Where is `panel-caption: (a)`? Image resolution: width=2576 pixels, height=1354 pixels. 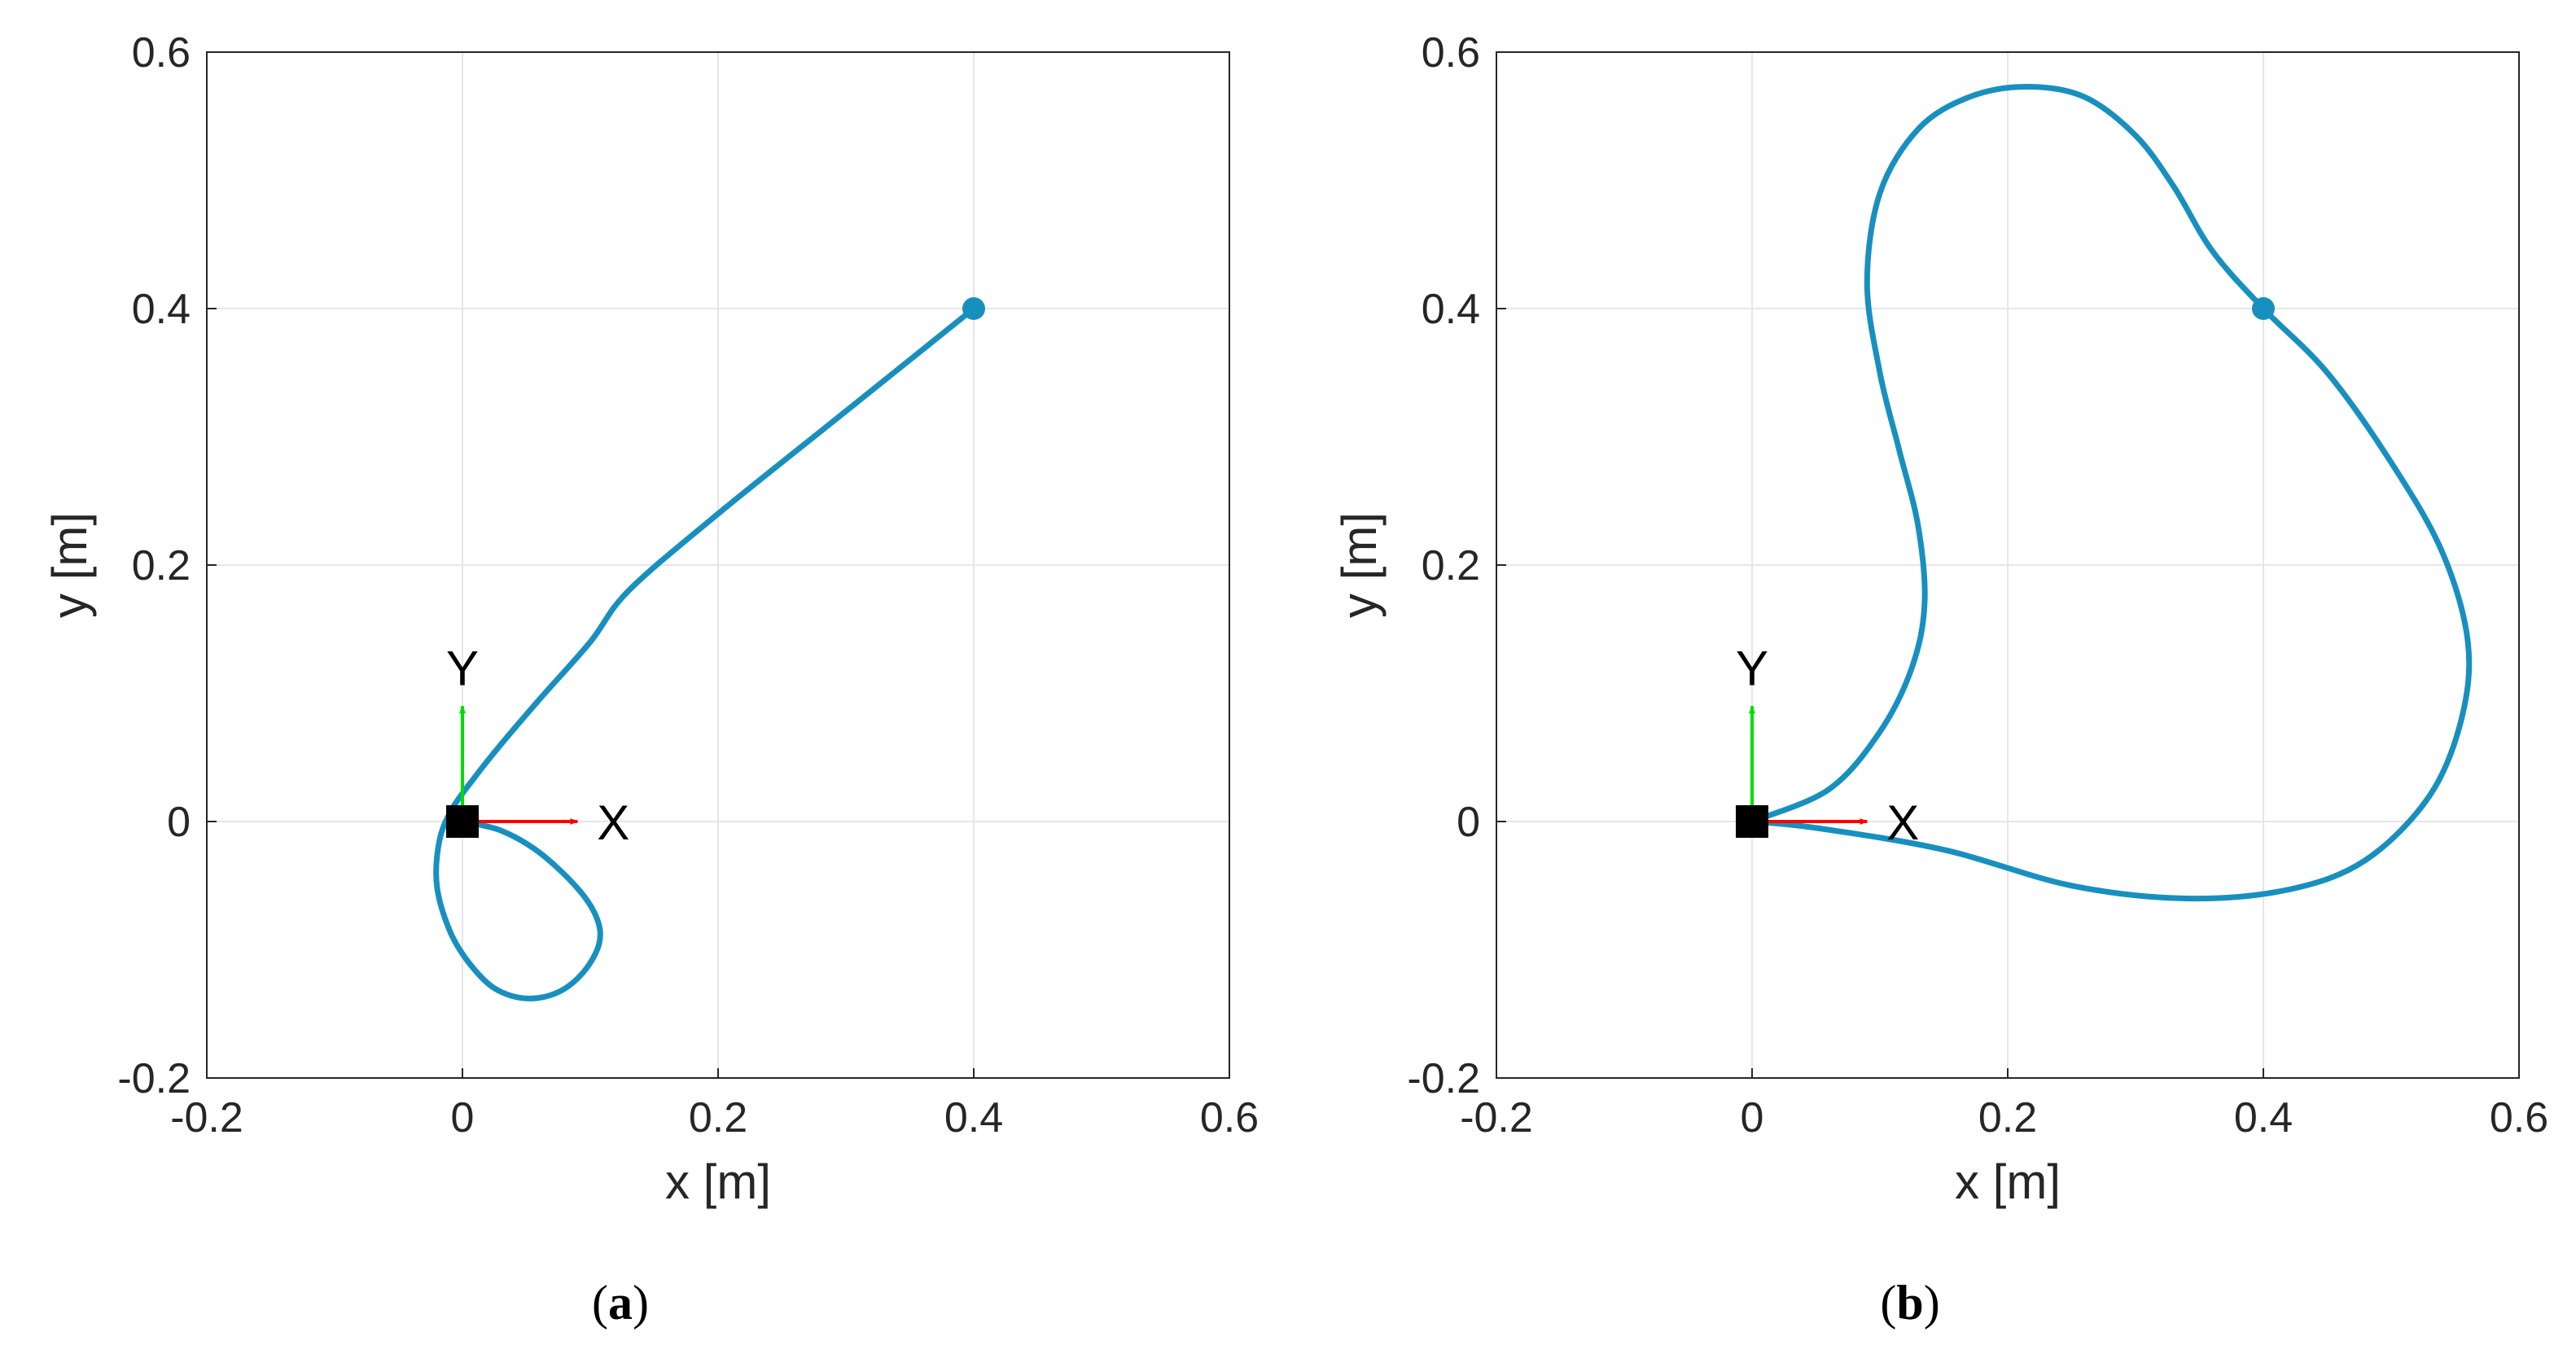 panel-caption: (a) is located at coordinates (620, 1303).